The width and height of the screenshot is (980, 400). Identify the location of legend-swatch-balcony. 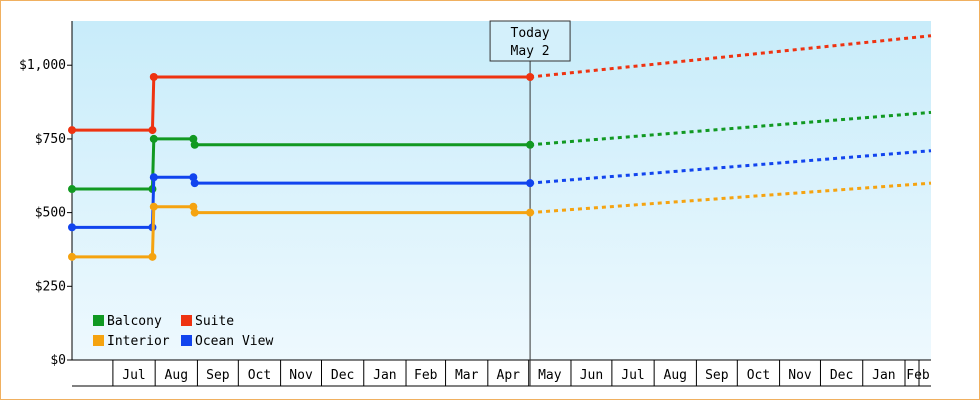
(98, 320).